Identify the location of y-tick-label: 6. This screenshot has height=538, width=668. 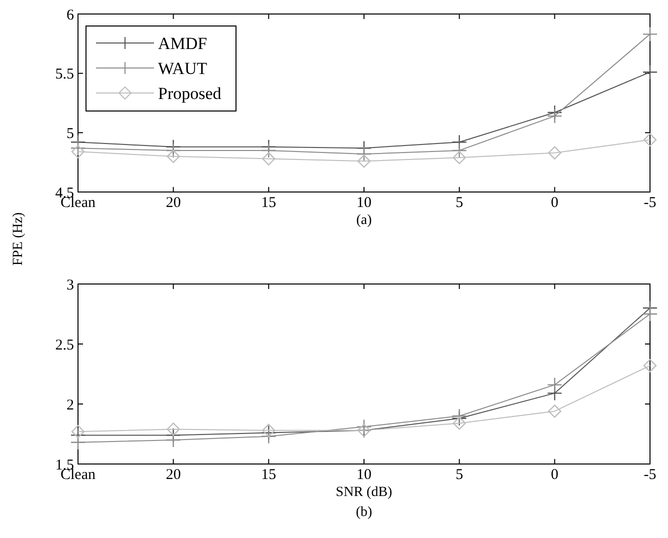
(70, 15).